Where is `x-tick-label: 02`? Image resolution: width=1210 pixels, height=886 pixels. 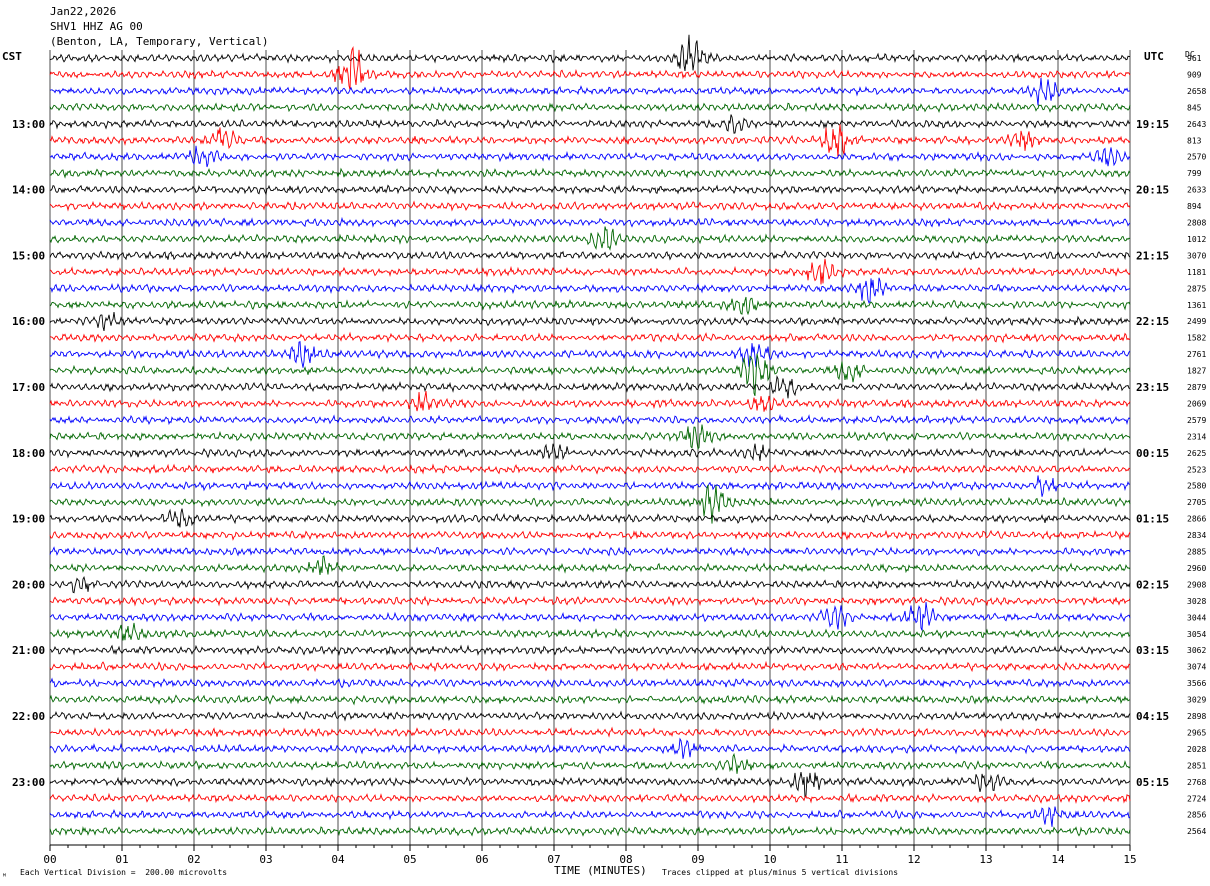 x-tick-label: 02 is located at coordinates (193, 859).